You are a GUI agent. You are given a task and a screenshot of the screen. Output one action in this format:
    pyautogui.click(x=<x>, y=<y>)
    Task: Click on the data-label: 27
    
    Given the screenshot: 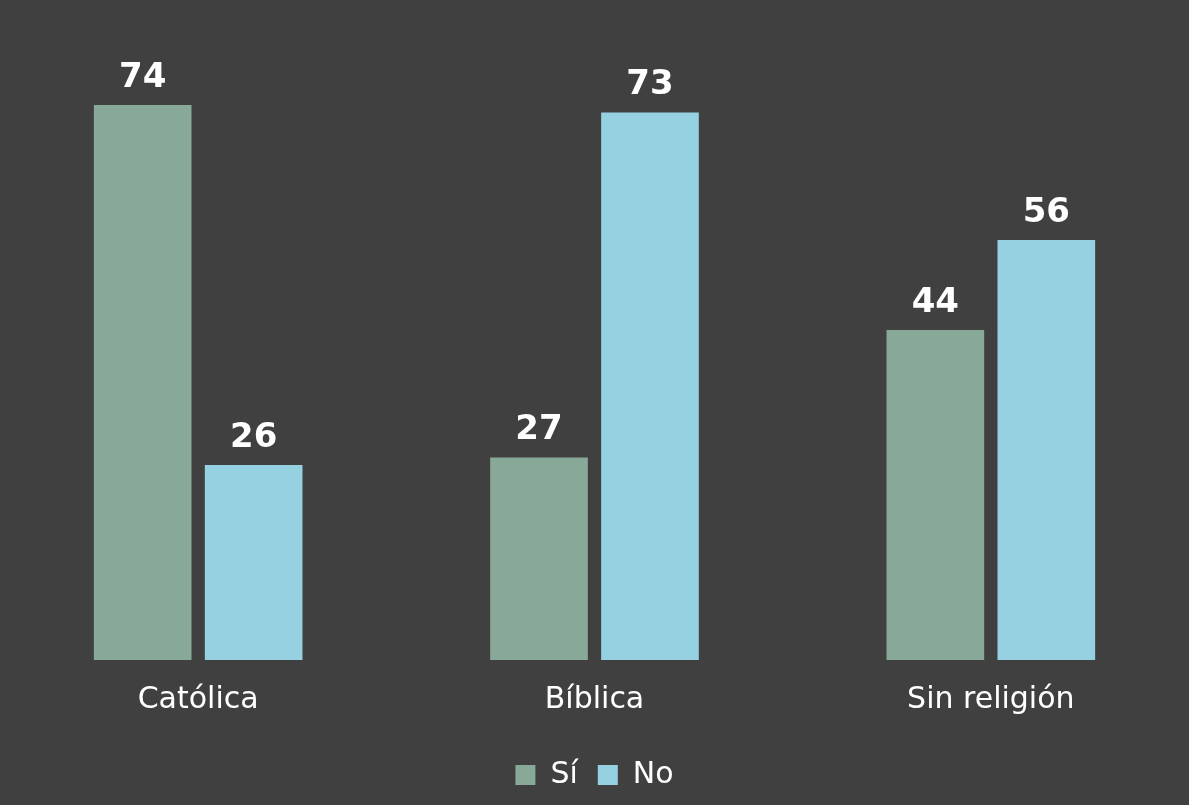 What is the action you would take?
    pyautogui.click(x=539, y=427)
    